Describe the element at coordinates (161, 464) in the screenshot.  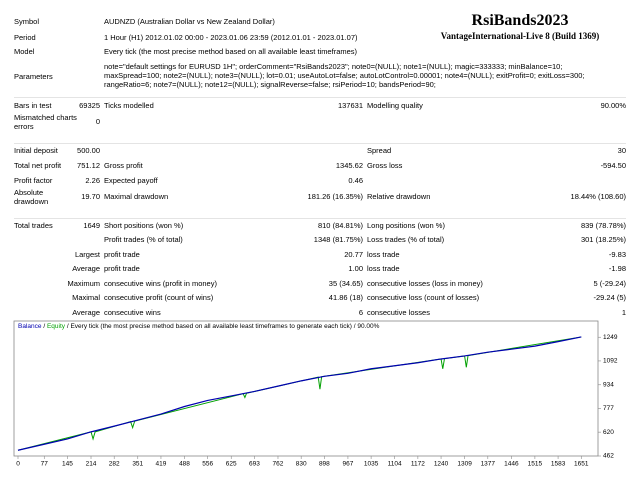
I see `x-tick-label: 419` at that location.